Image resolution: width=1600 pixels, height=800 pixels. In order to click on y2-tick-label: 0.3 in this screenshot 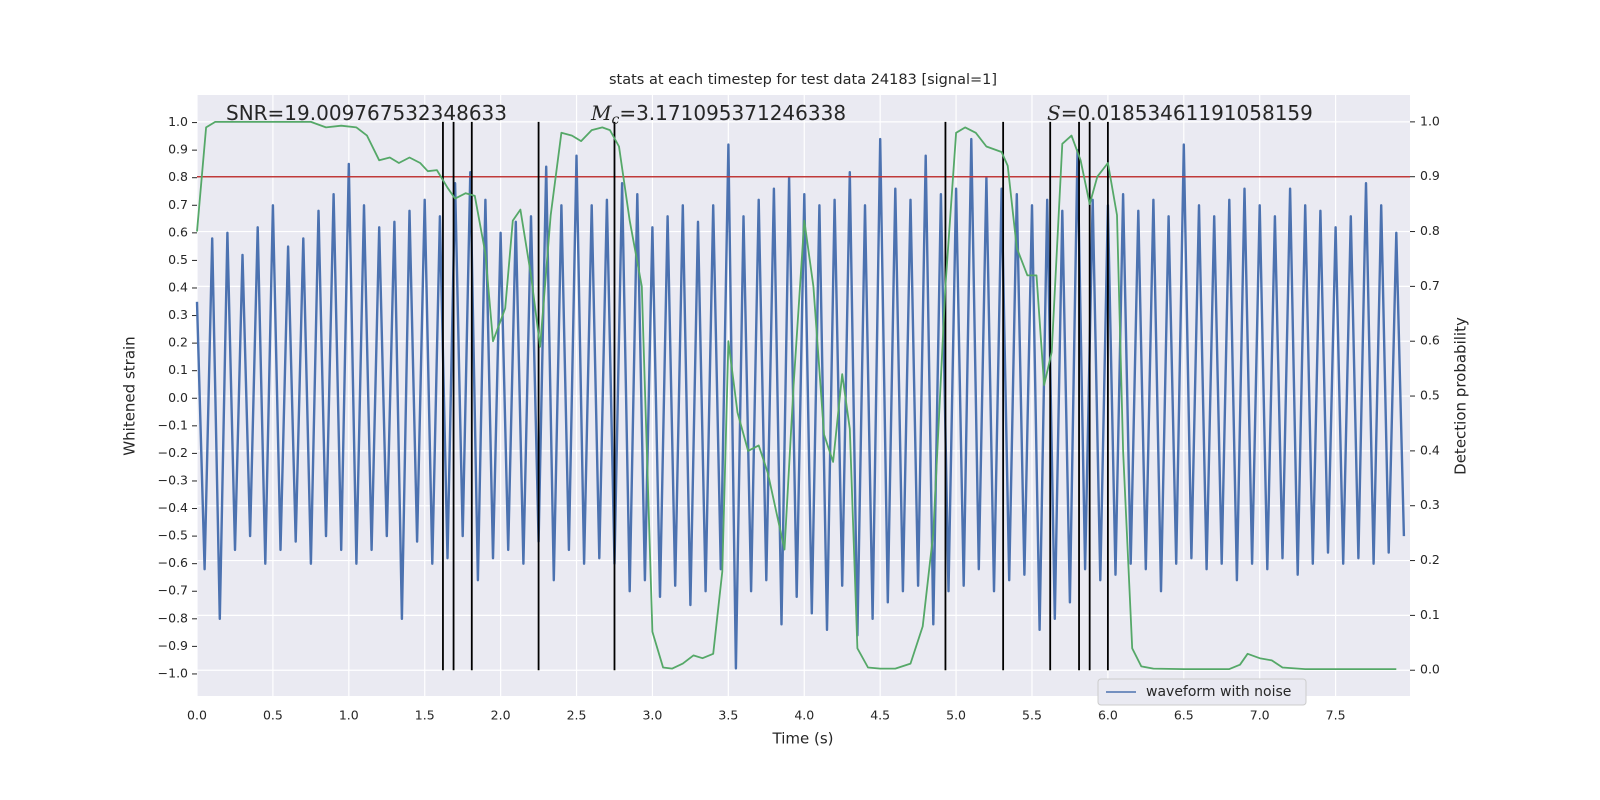, I will do `click(1430, 504)`.